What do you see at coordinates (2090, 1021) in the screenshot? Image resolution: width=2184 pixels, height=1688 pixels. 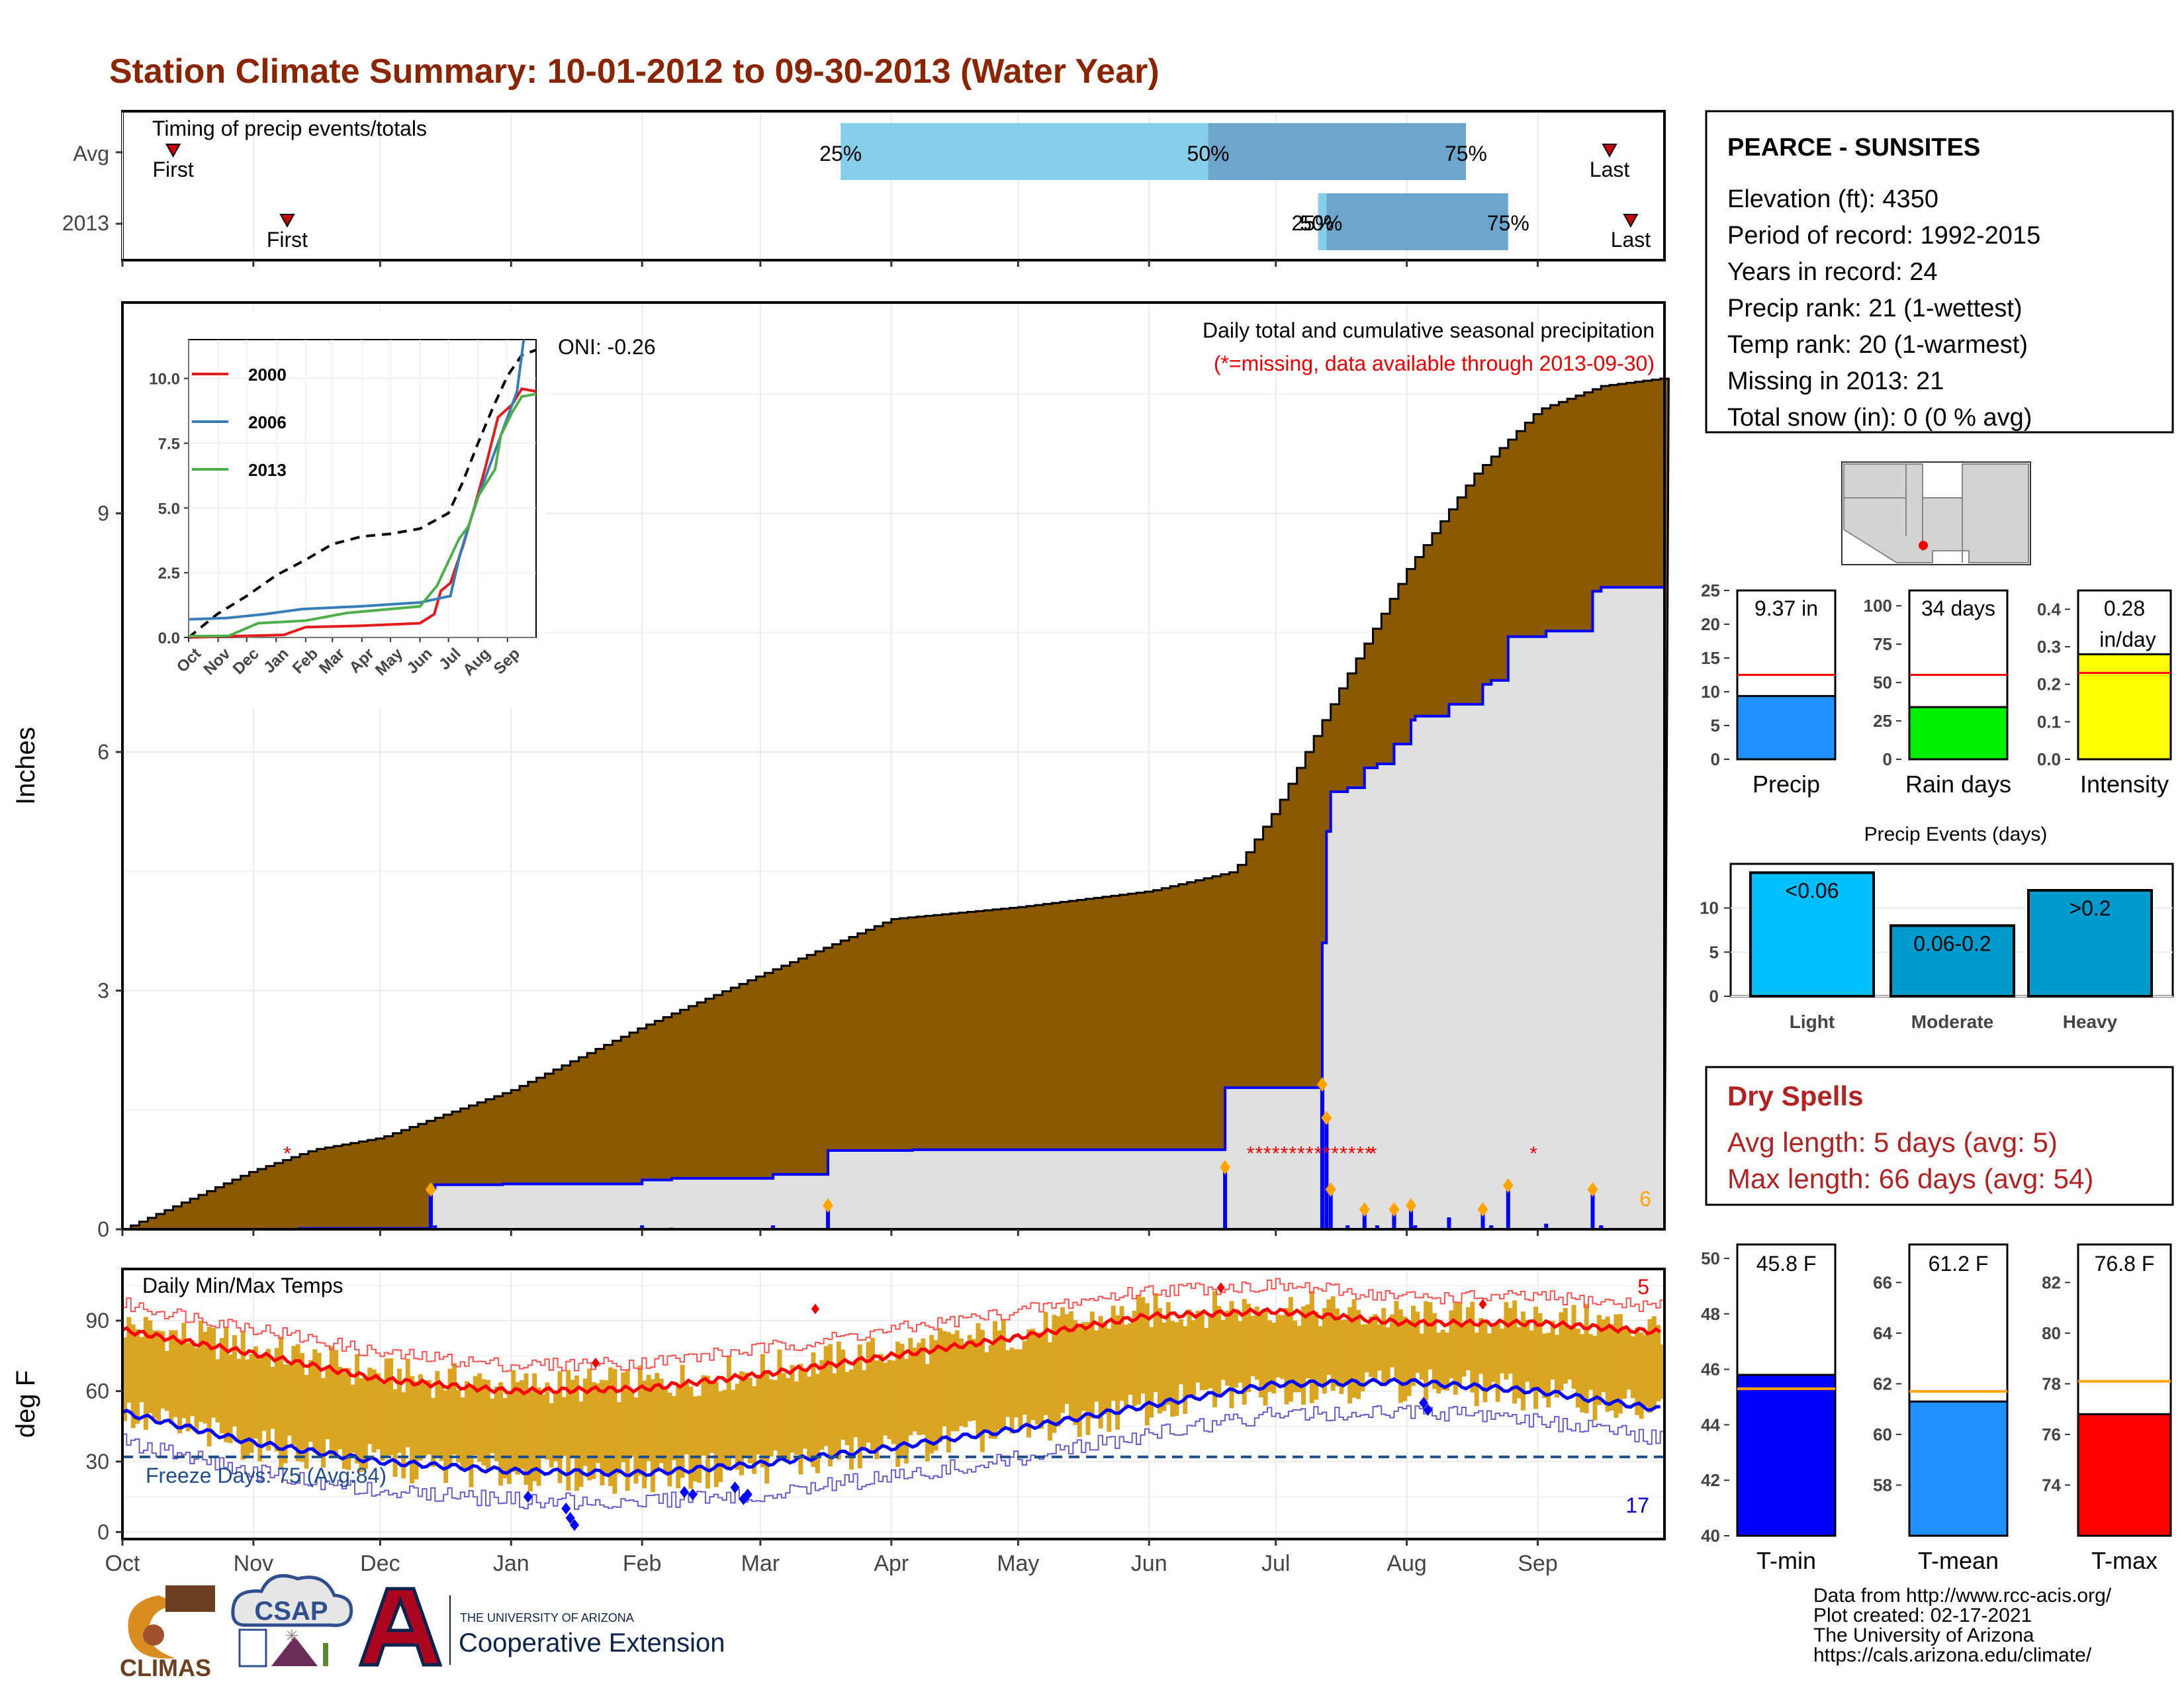 I see `events-category-label: Heavy` at bounding box center [2090, 1021].